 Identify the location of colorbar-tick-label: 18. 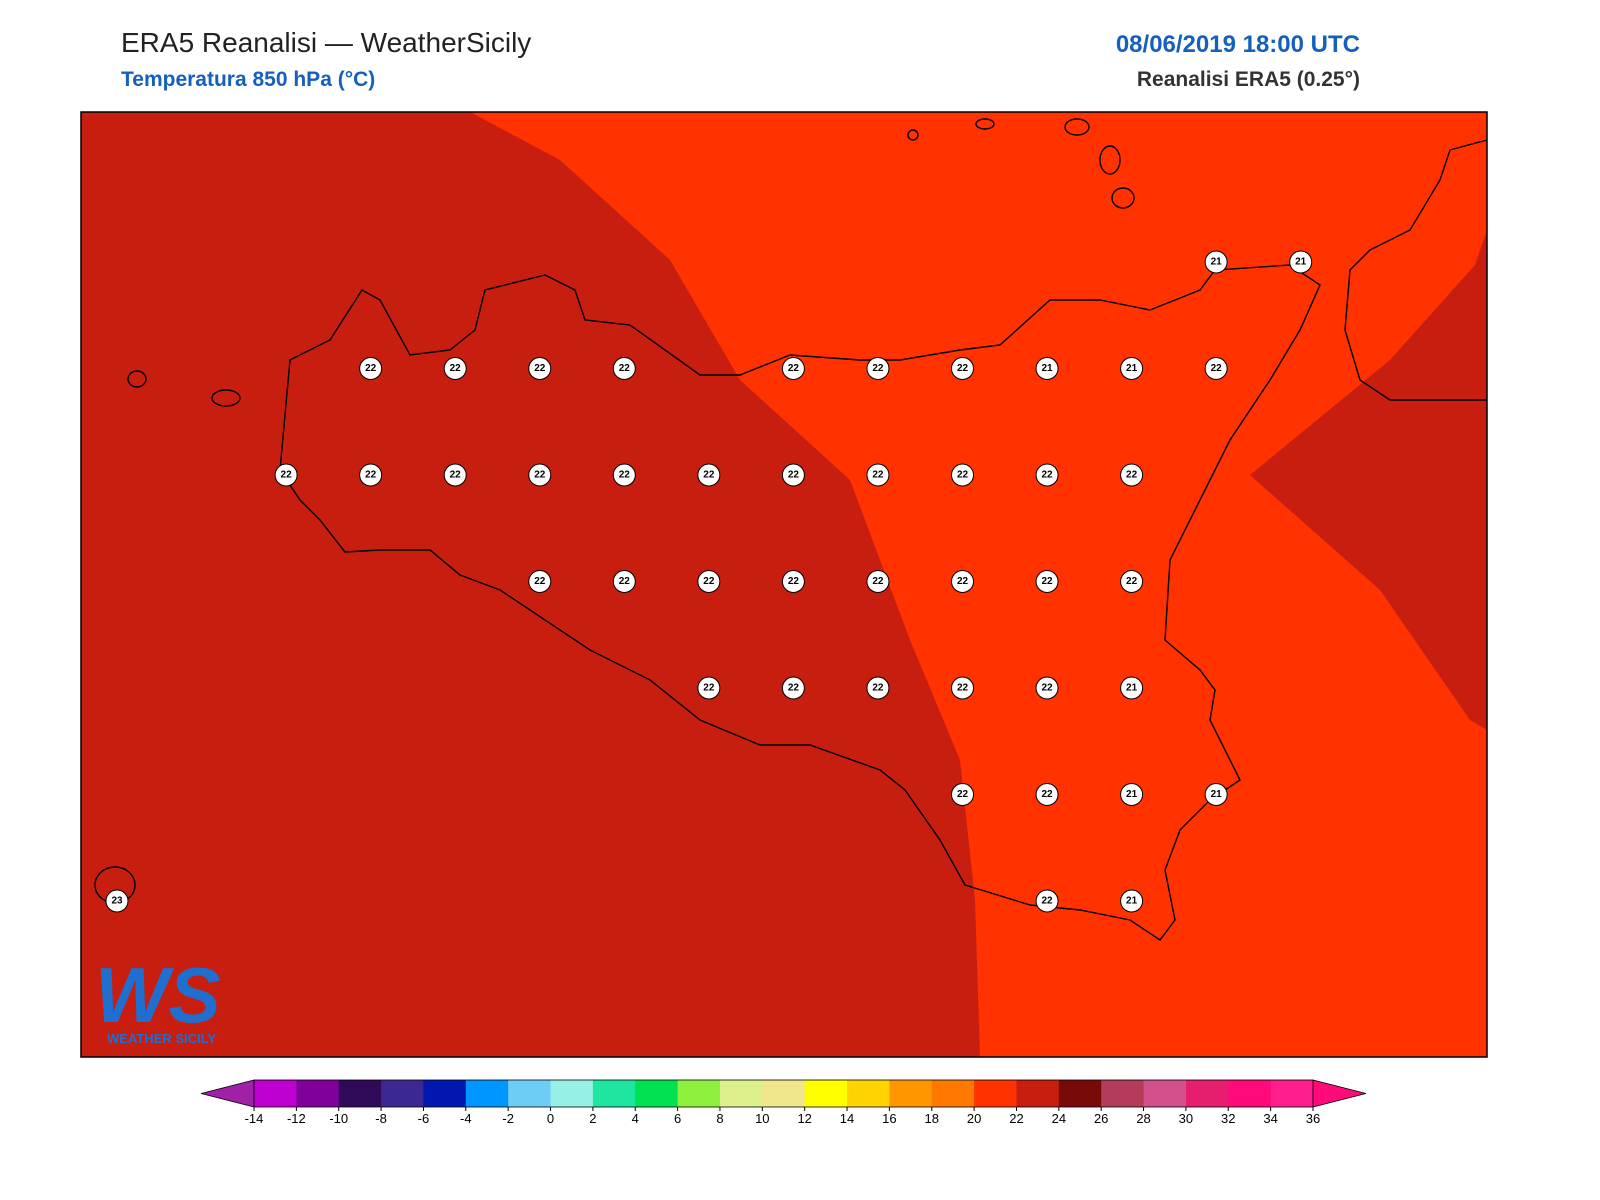
(932, 1118).